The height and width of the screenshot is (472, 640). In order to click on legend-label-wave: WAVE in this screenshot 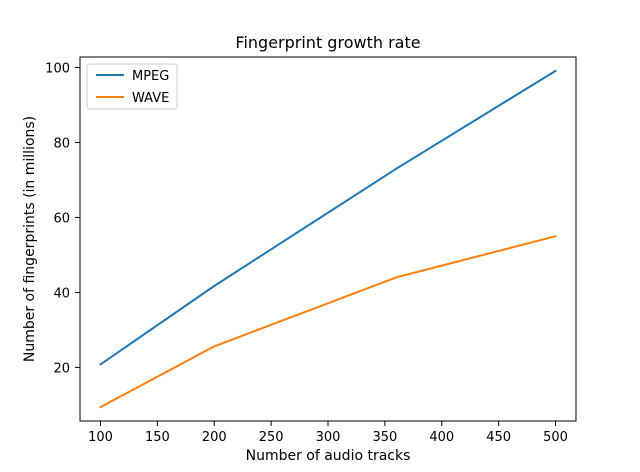, I will do `click(150, 98)`.